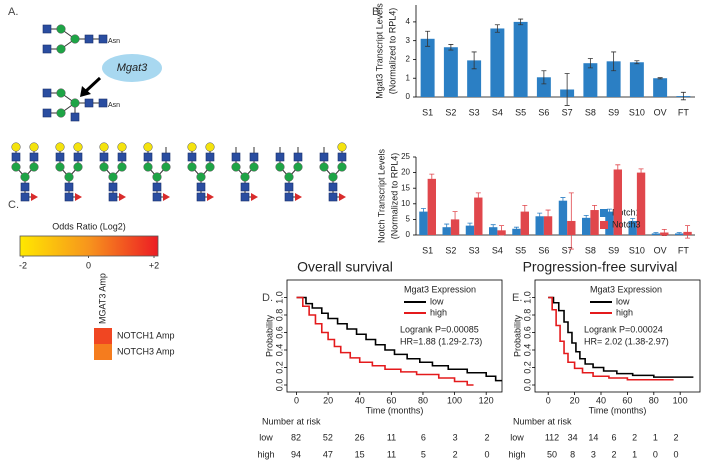  What do you see at coordinates (154, 265) in the screenshot?
I see `colorbar-tick-label: +2` at bounding box center [154, 265].